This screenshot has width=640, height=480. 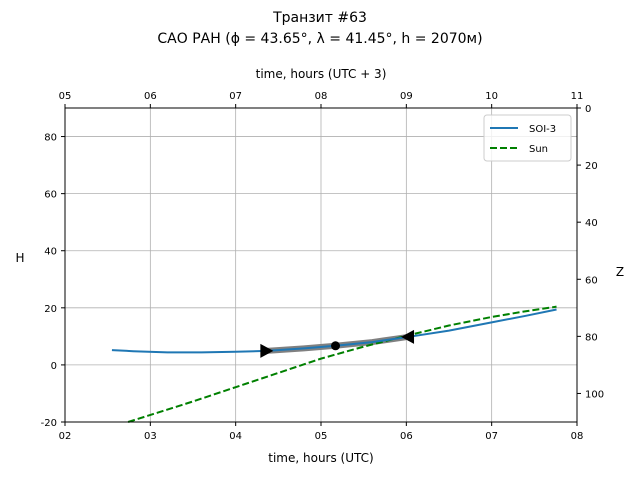 I want to click on legend-label-soi3: SOI-3, so click(x=542, y=129).